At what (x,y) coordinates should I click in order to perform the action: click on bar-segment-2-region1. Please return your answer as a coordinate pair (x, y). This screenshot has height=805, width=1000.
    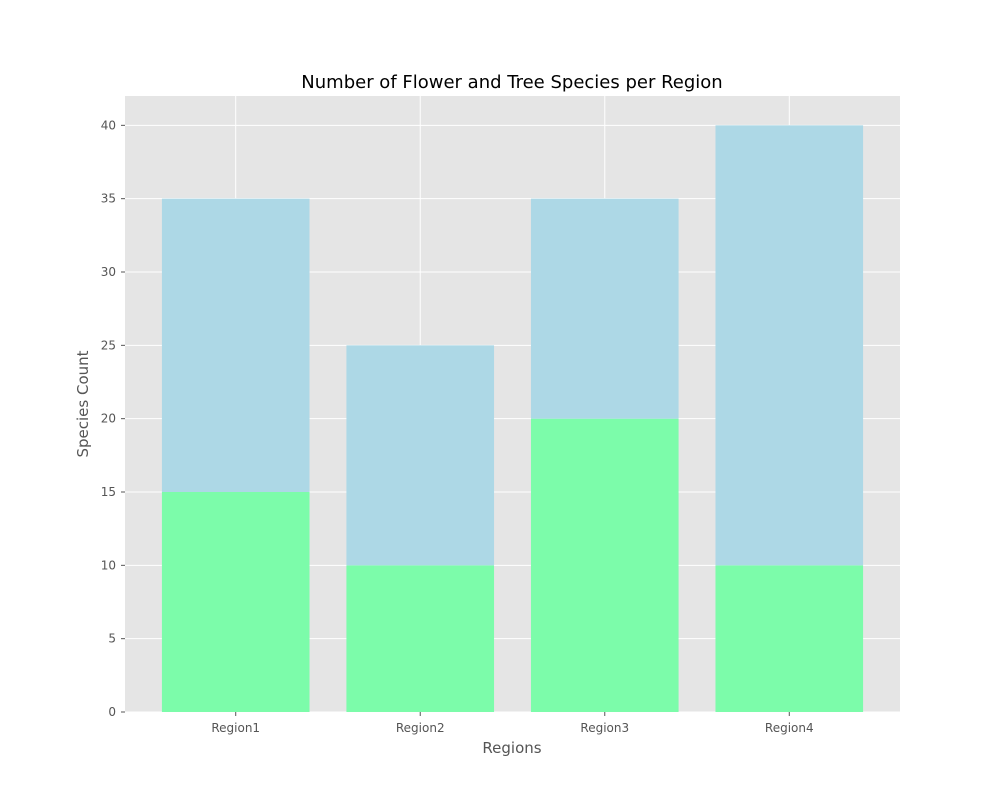
    Looking at the image, I should click on (235, 345).